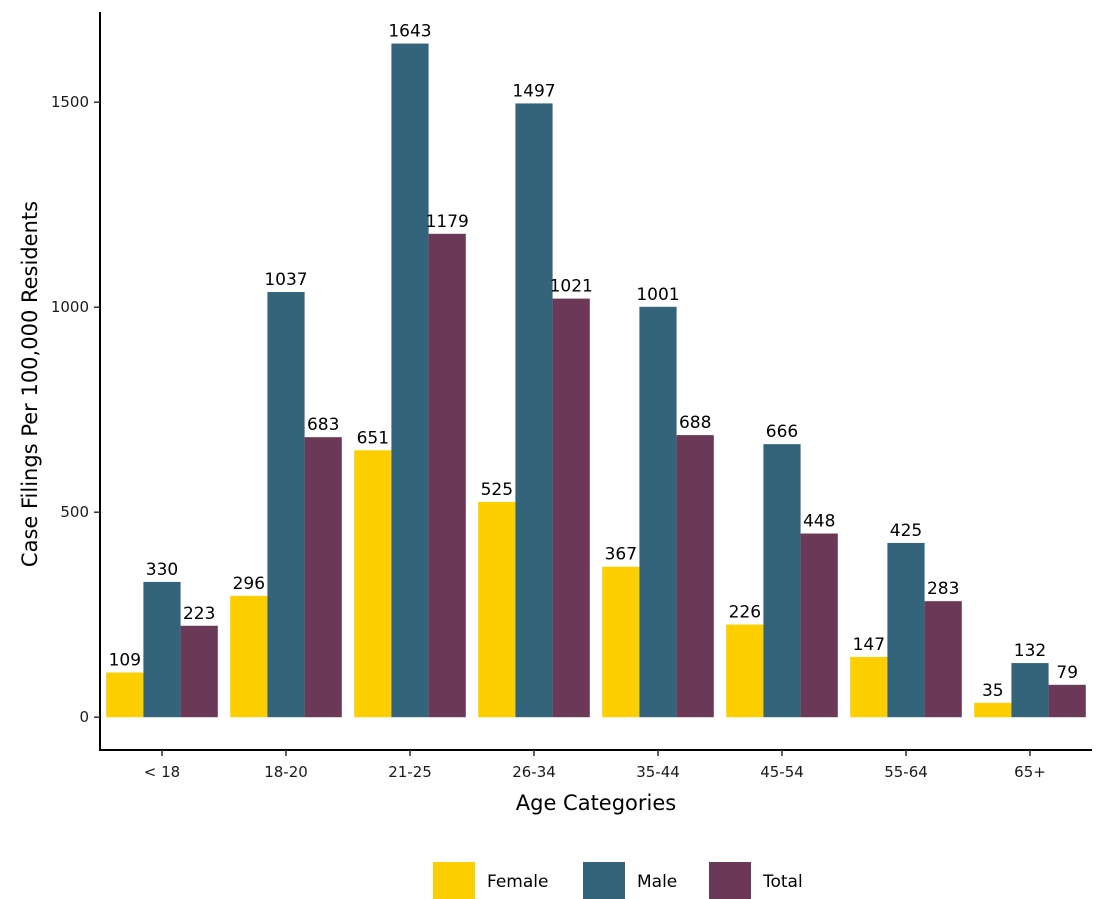 The image size is (1096, 899). I want to click on y-tick-label-500: 500, so click(74, 512).